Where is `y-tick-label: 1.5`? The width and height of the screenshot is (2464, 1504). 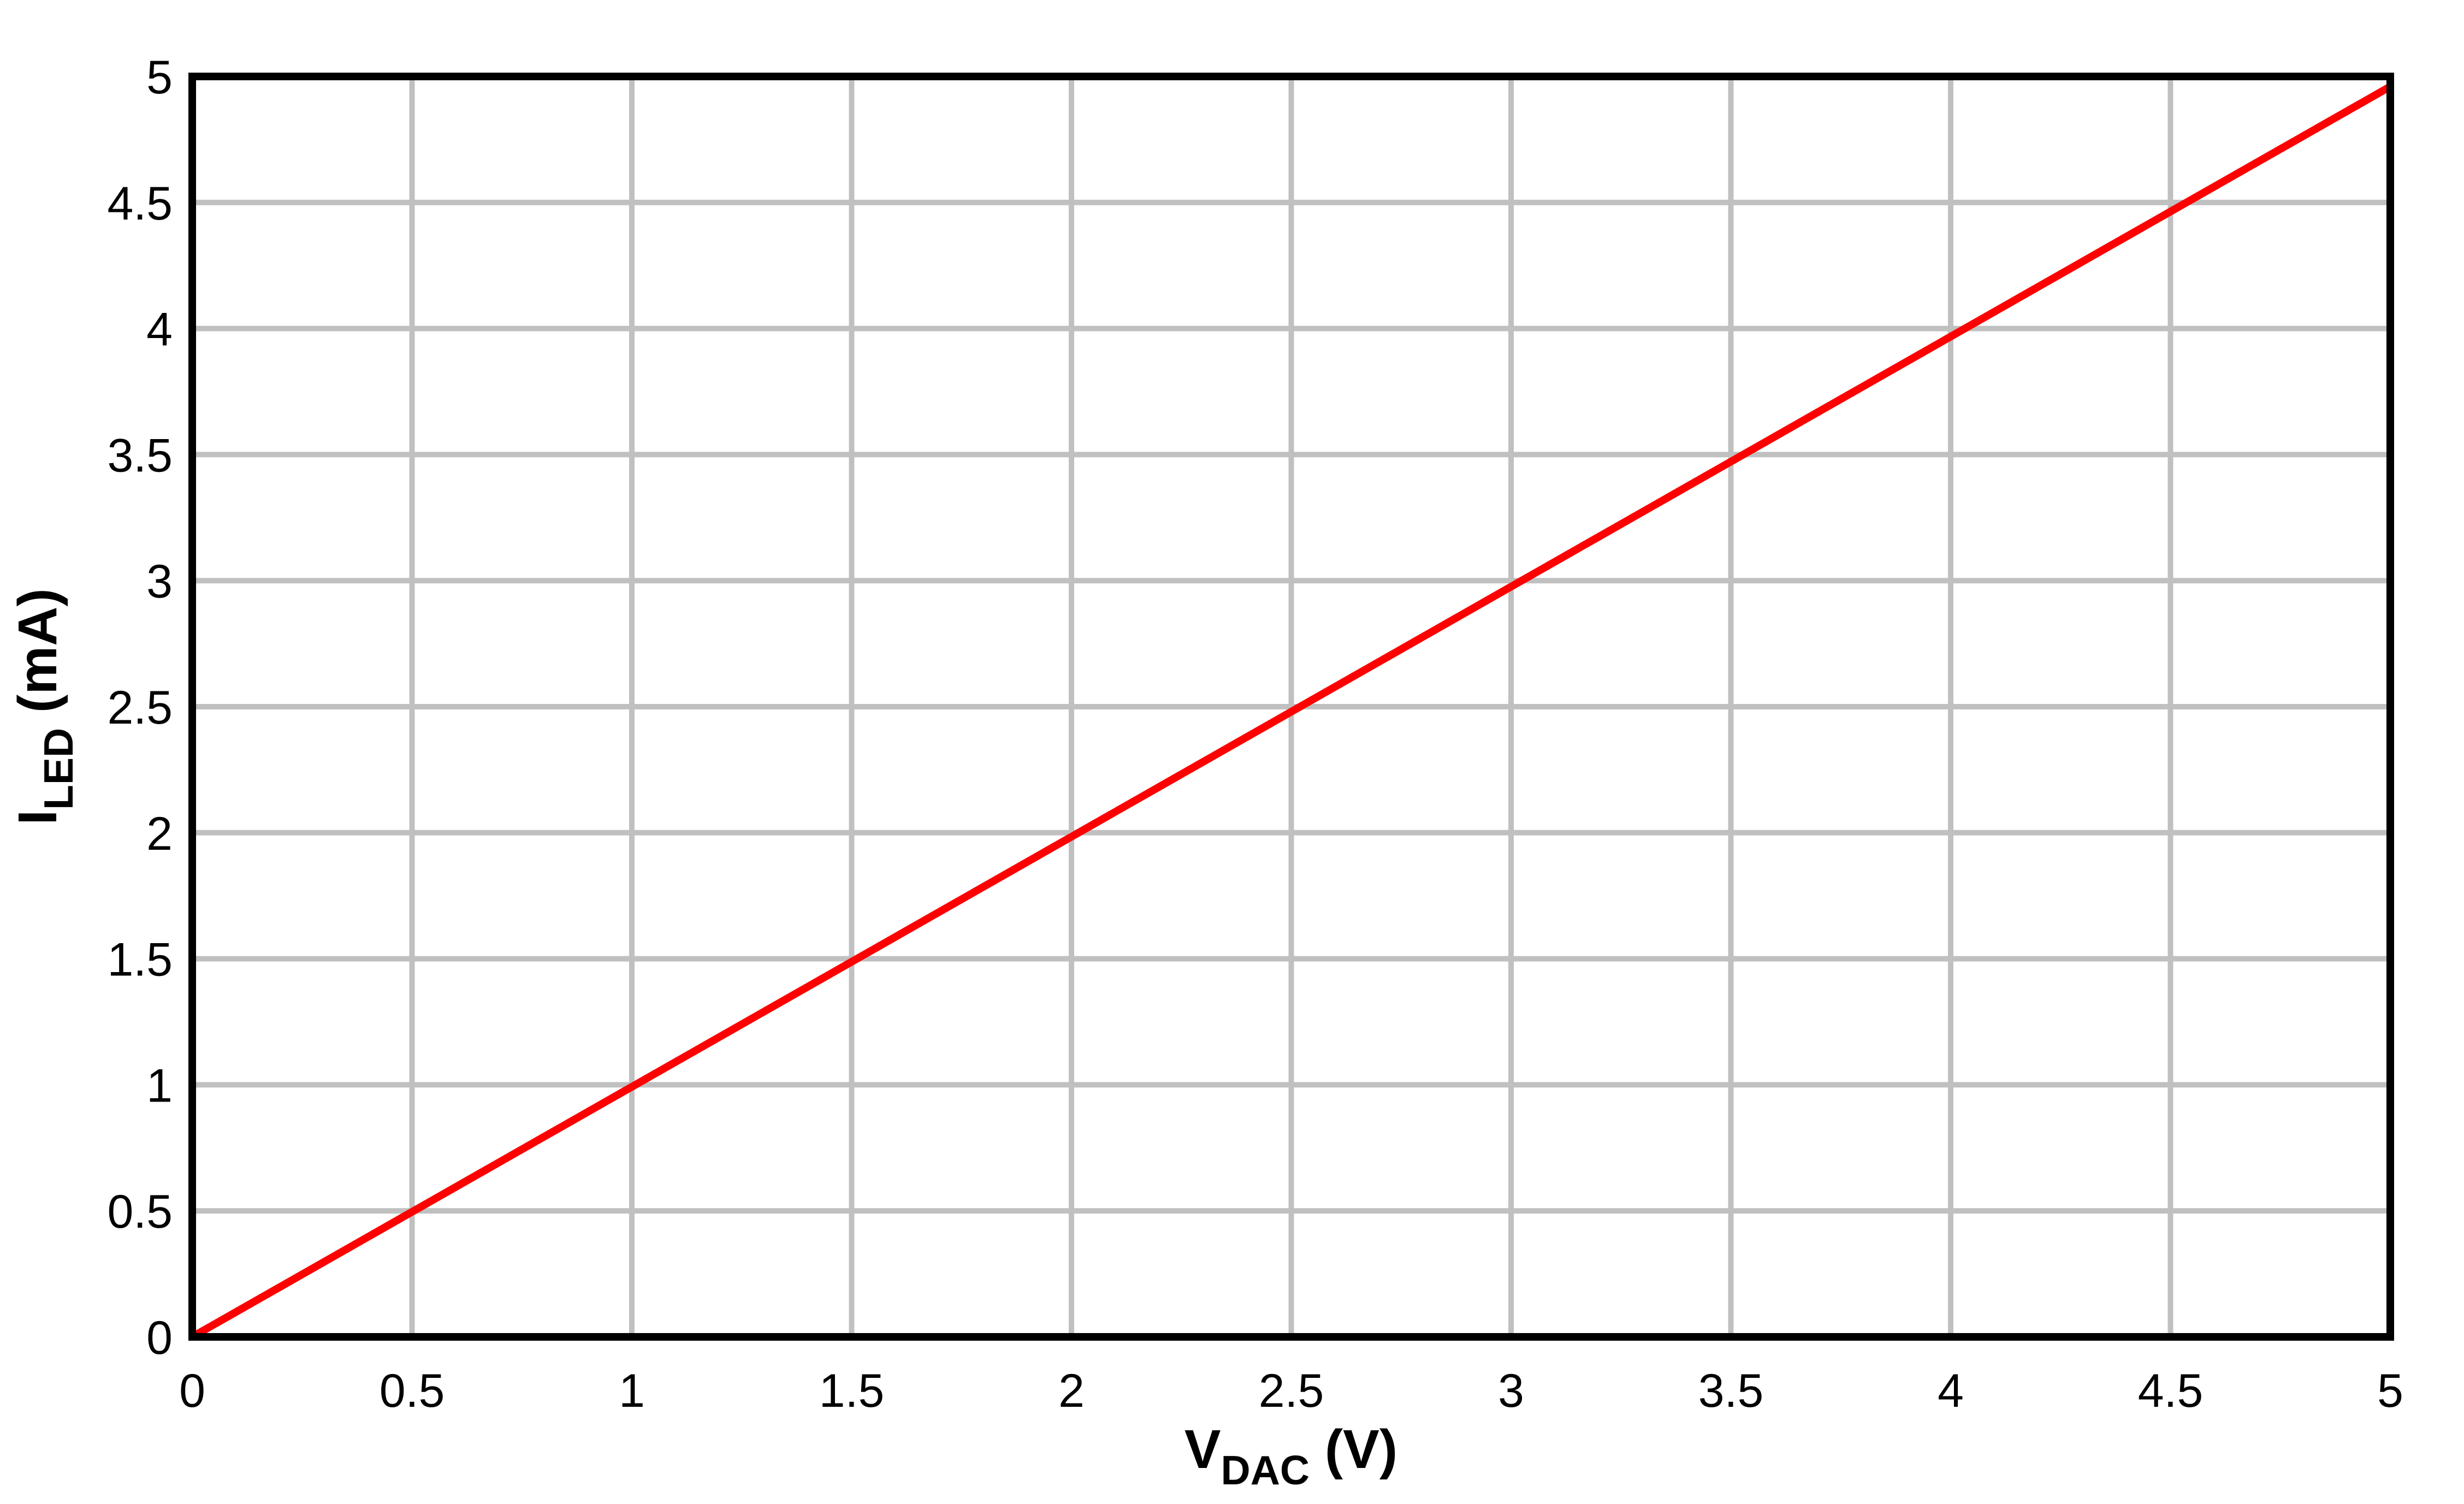
y-tick-label: 1.5 is located at coordinates (140, 960).